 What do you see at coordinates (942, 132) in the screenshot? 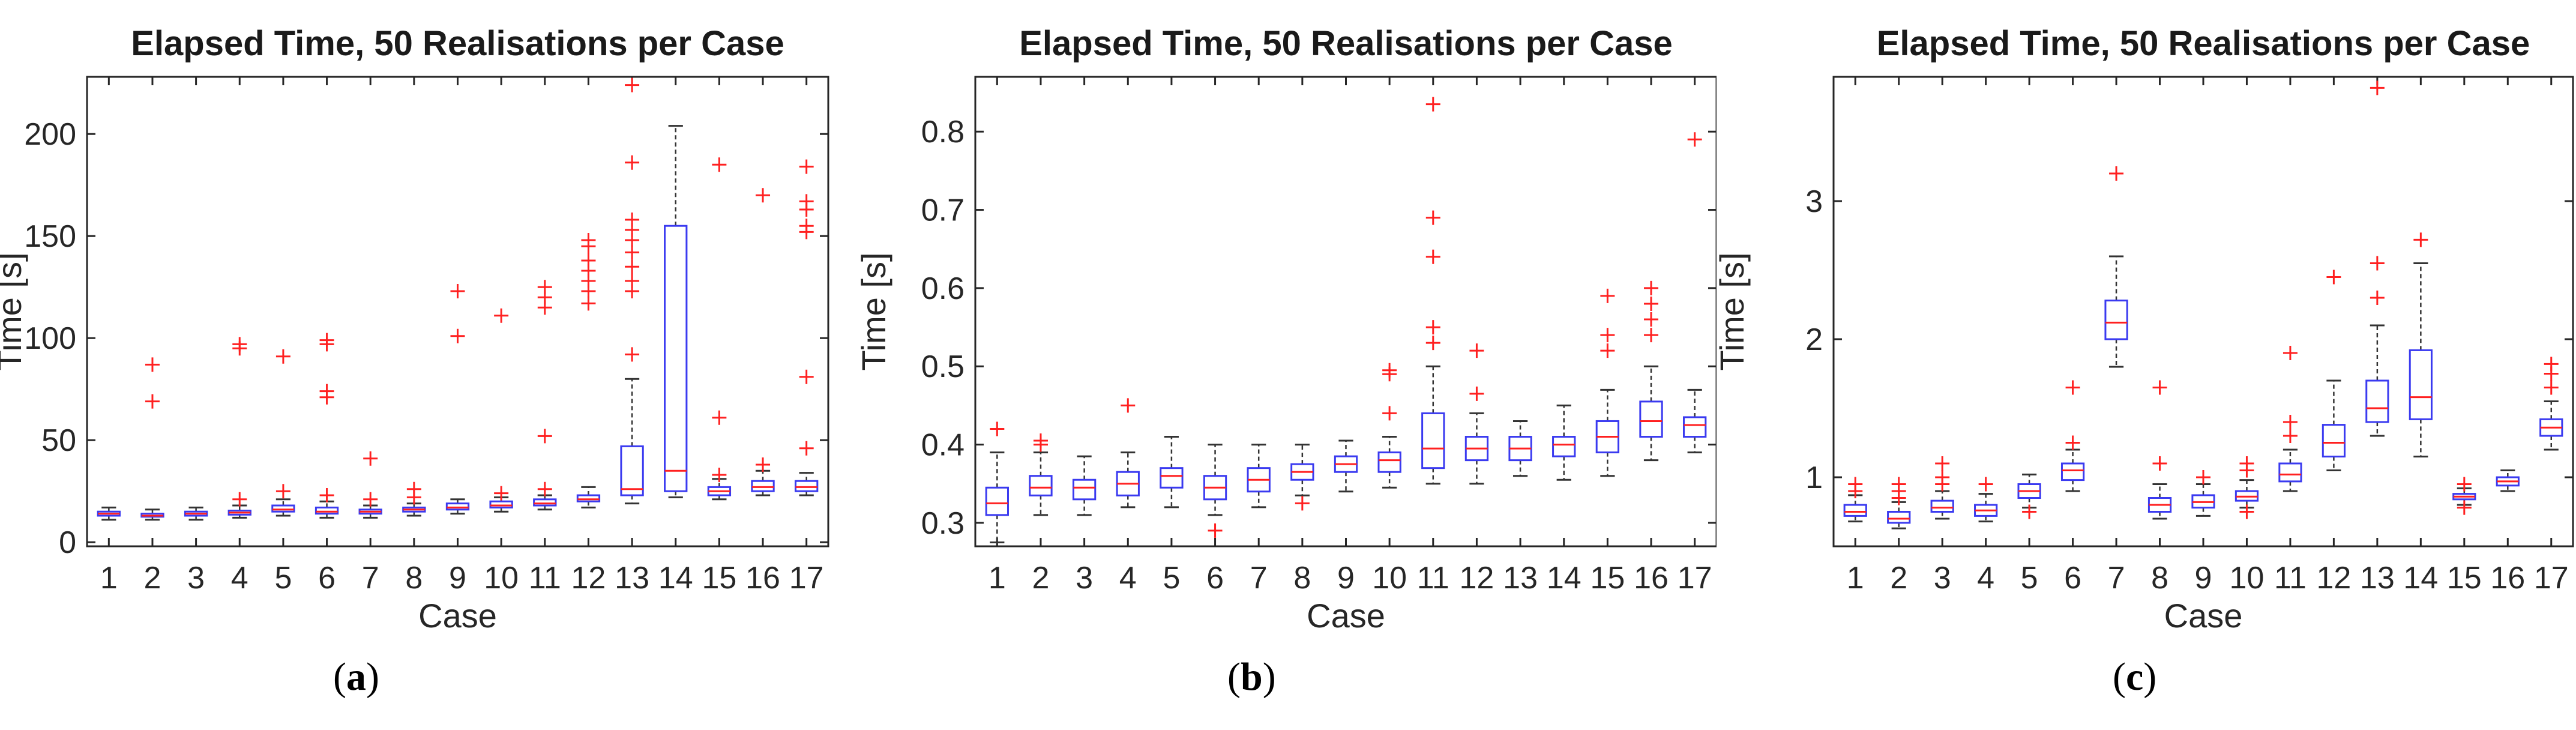
I see `y-tick-label: 0.8` at bounding box center [942, 132].